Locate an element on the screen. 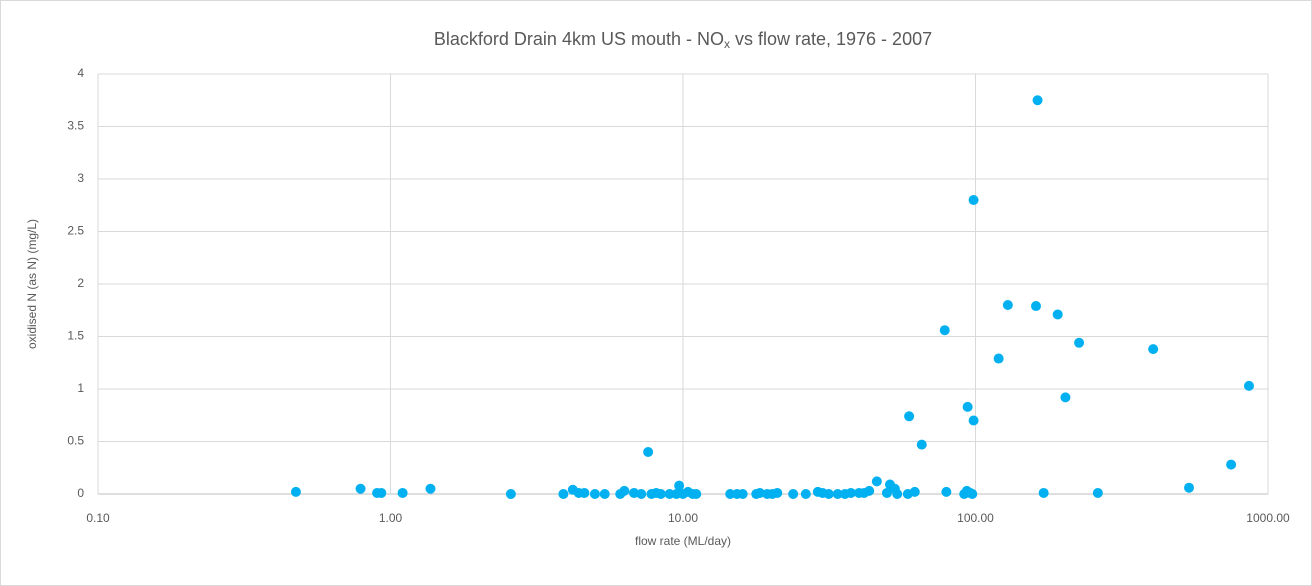  y-axis-label: oxidised N (as N) (mg/L) is located at coordinates (32, 284).